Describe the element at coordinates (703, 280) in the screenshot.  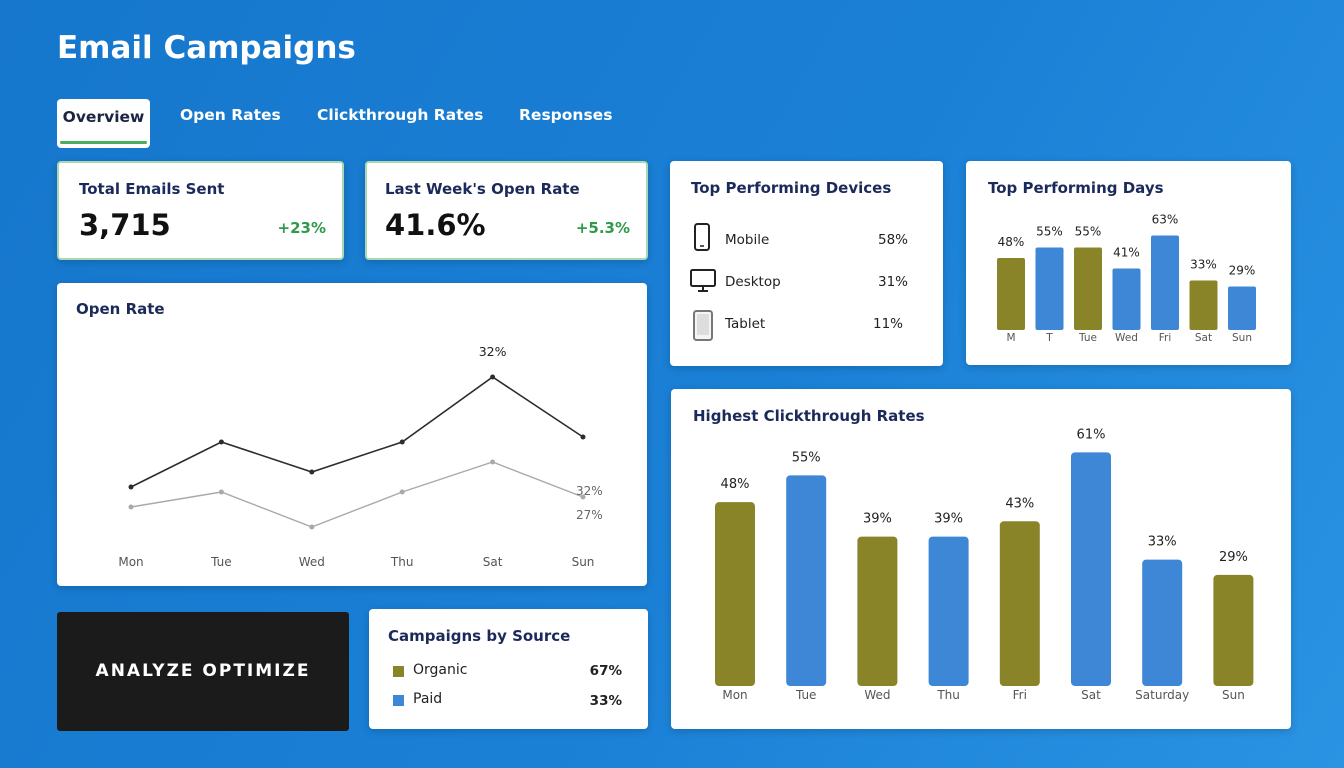
I see `desktop-icon` at that location.